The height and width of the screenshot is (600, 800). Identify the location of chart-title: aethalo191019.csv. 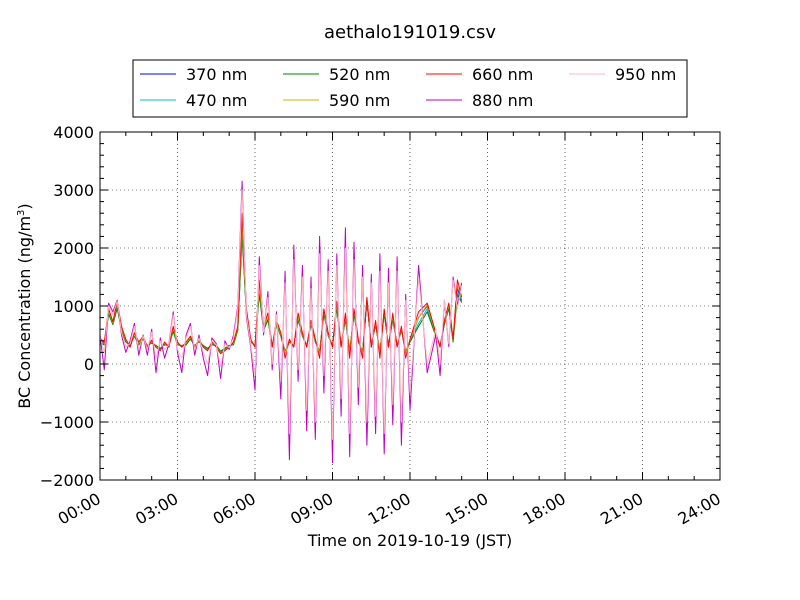
(410, 32).